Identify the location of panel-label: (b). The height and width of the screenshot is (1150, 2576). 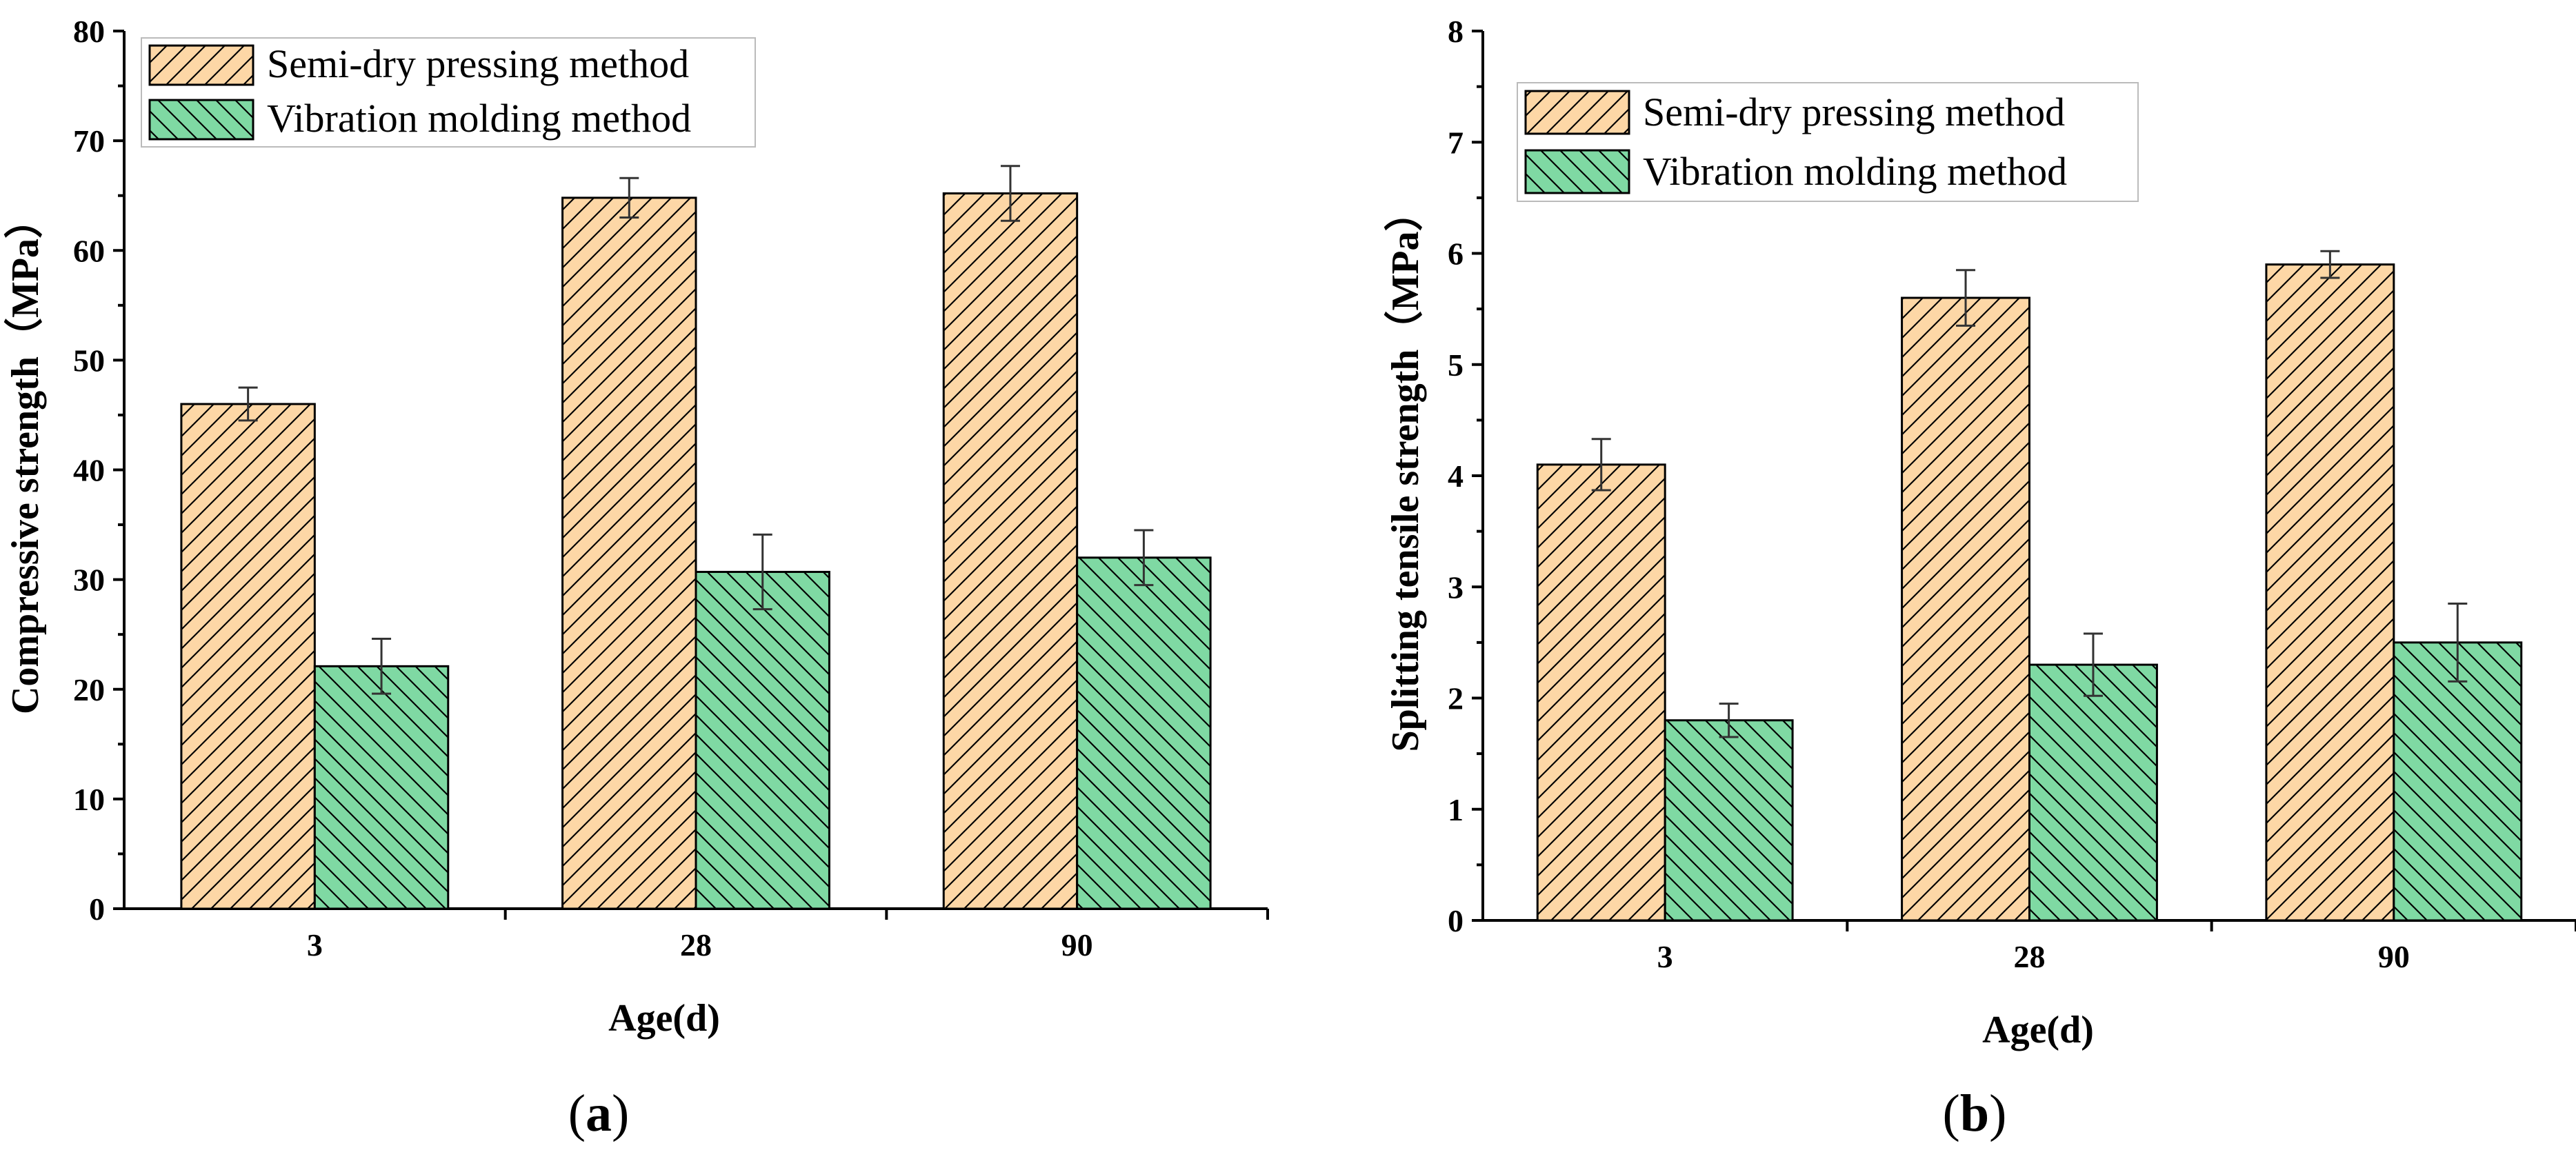
(1975, 1114).